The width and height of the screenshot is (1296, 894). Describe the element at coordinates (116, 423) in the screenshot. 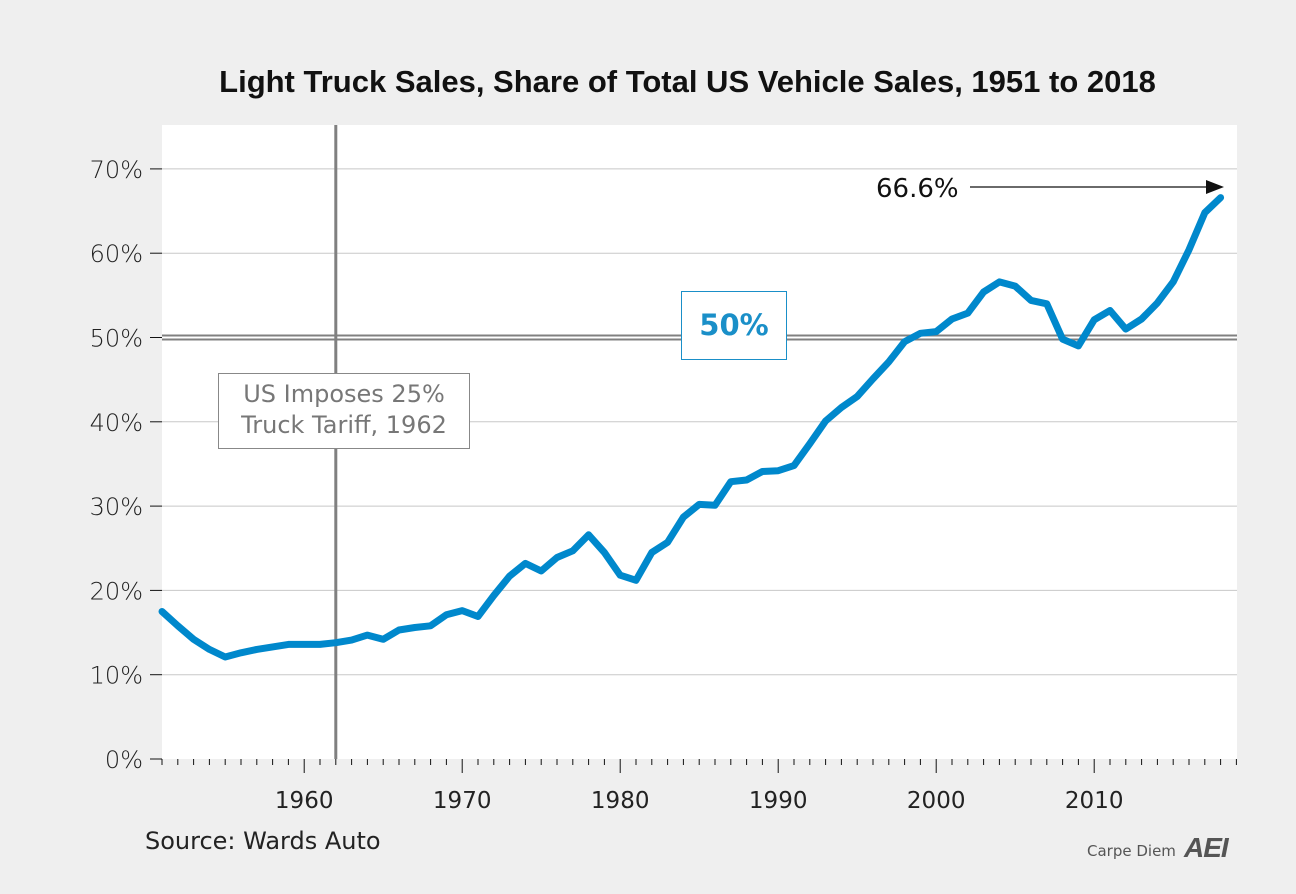

I see `y-tick-label: 40%` at that location.